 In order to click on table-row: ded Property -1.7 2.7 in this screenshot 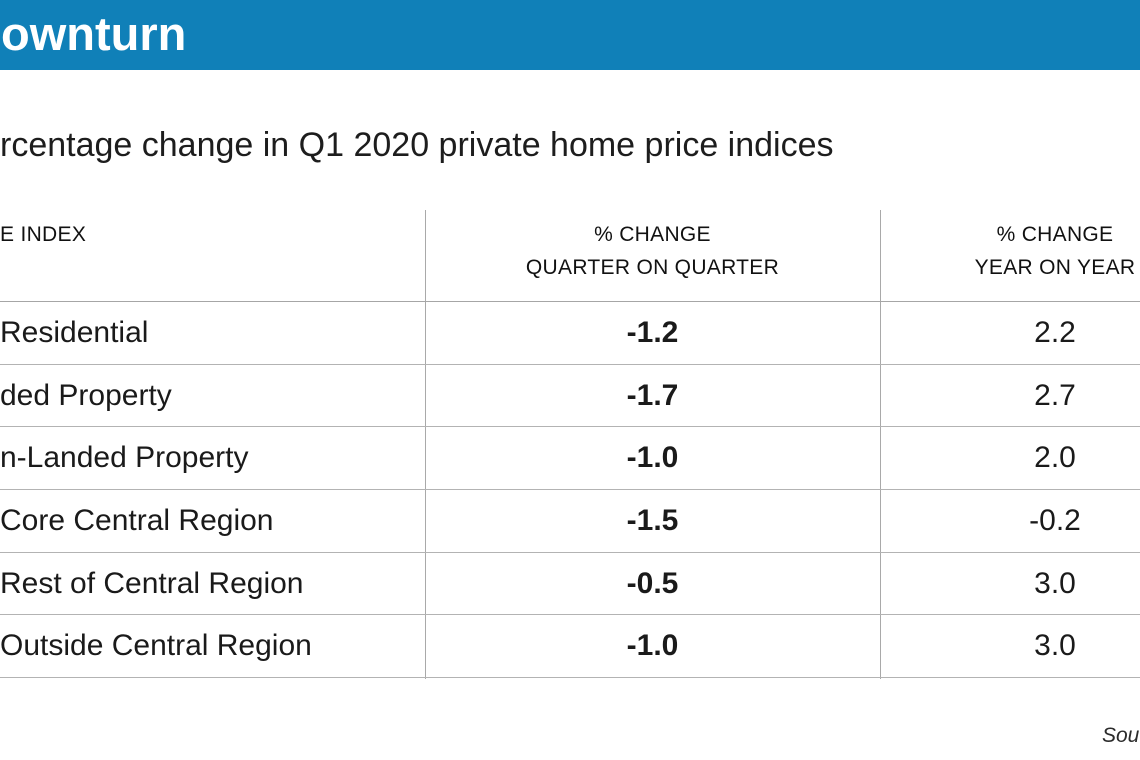, I will do `click(570, 396)`.